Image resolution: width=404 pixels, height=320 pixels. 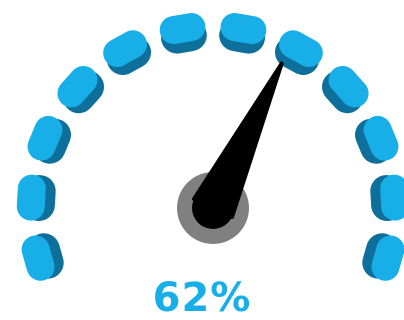 I want to click on gauge-needle-cap, so click(x=213, y=208).